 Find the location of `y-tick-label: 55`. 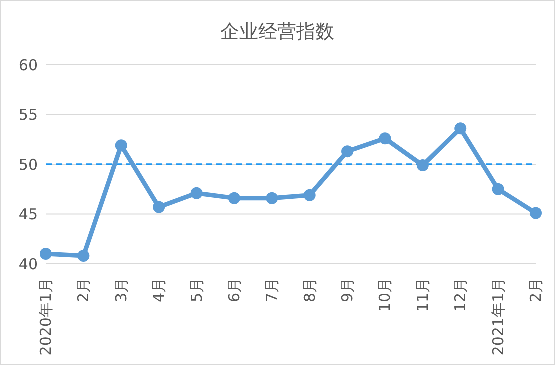

y-tick-label: 55 is located at coordinates (28, 115).